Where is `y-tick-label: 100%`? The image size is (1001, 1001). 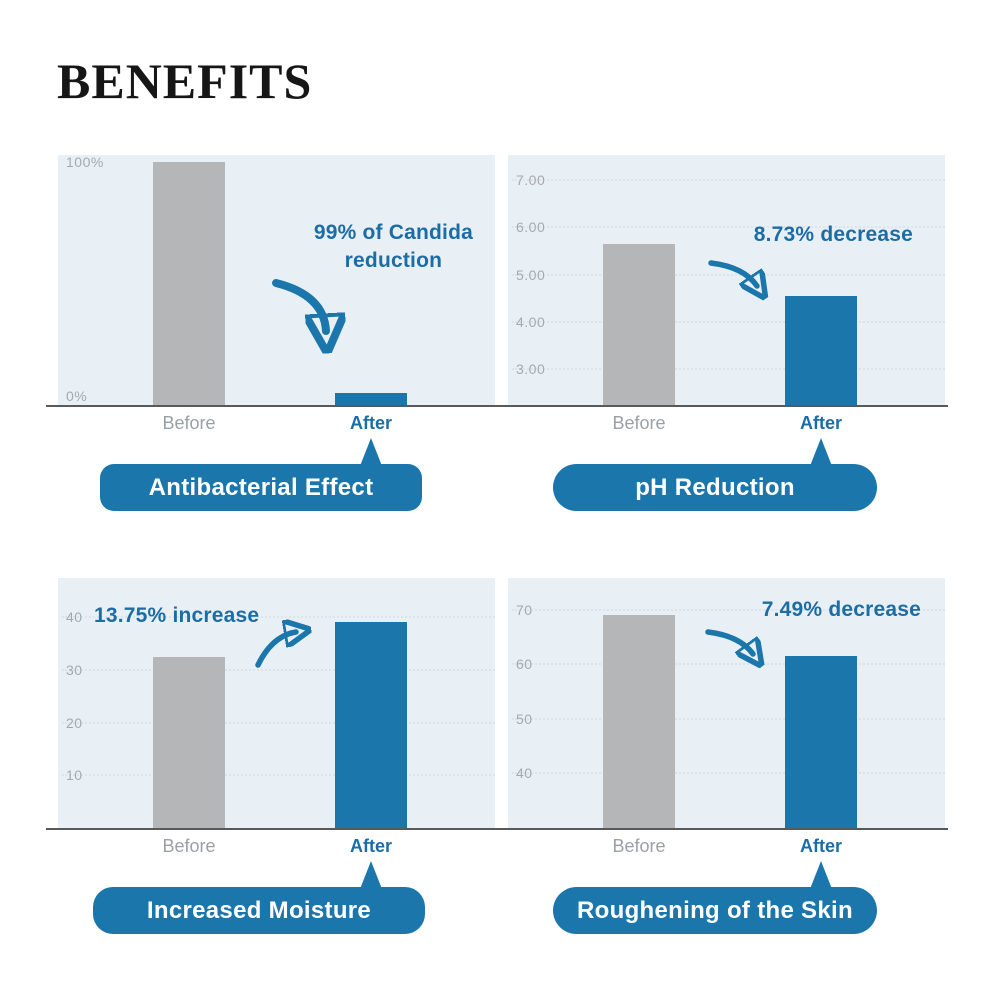 y-tick-label: 100% is located at coordinates (85, 162).